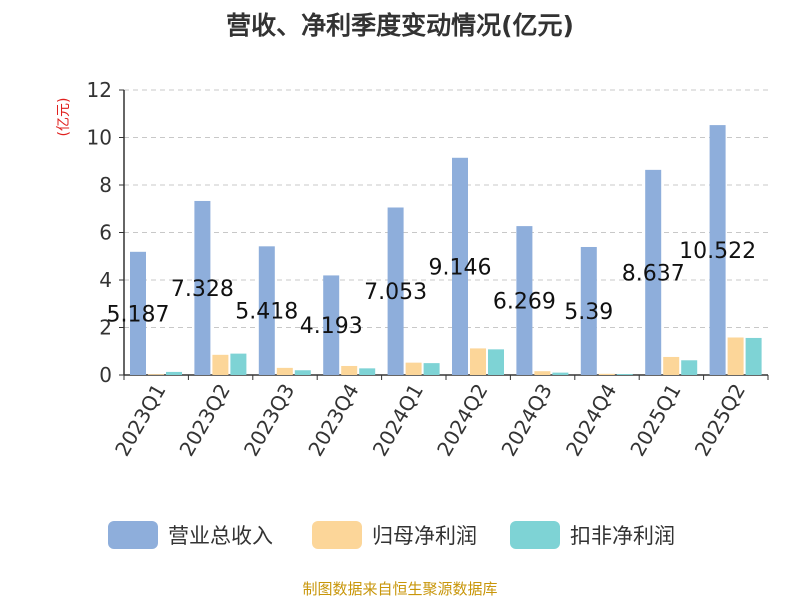 This screenshot has height=600, width=800. What do you see at coordinates (220, 536) in the screenshot?
I see `legend-label: 营业总收入` at bounding box center [220, 536].